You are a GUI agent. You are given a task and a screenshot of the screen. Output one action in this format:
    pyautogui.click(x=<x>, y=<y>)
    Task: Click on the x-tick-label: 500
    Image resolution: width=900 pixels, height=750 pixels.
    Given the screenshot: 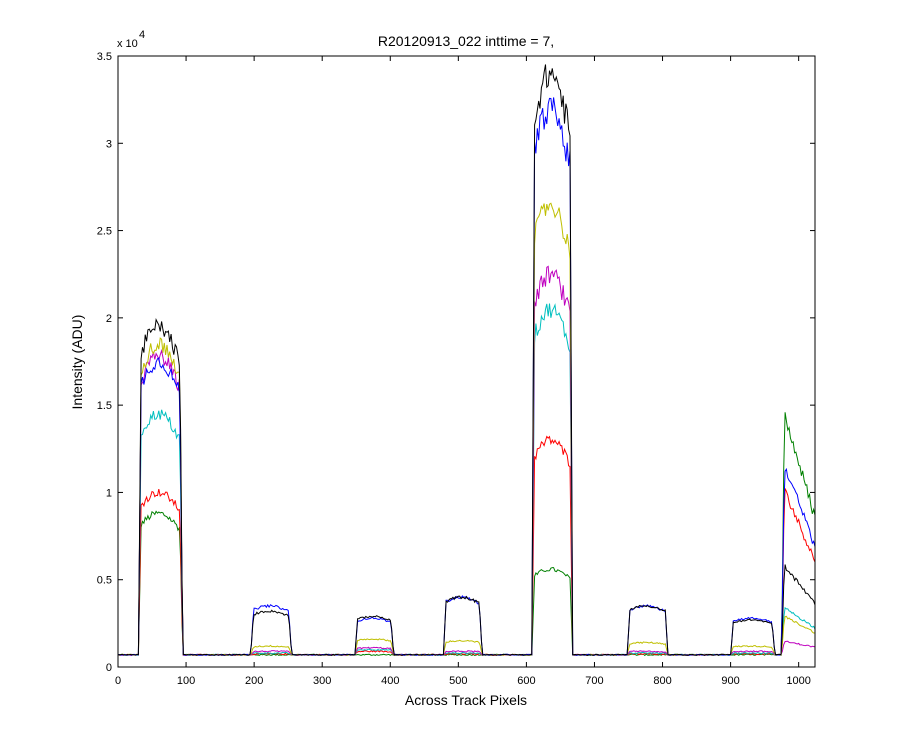 What is the action you would take?
    pyautogui.click(x=458, y=681)
    